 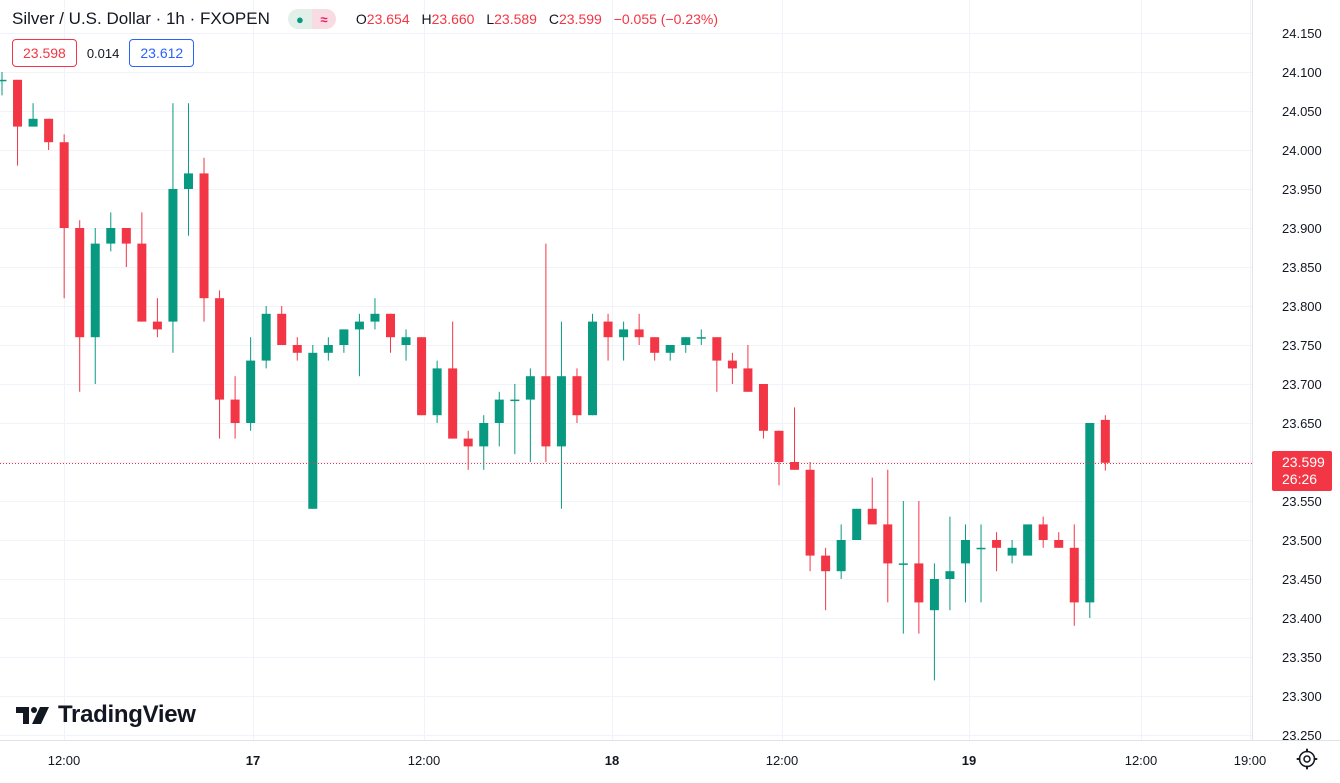 I want to click on price-tick-label: 23.900, so click(x=1302, y=228).